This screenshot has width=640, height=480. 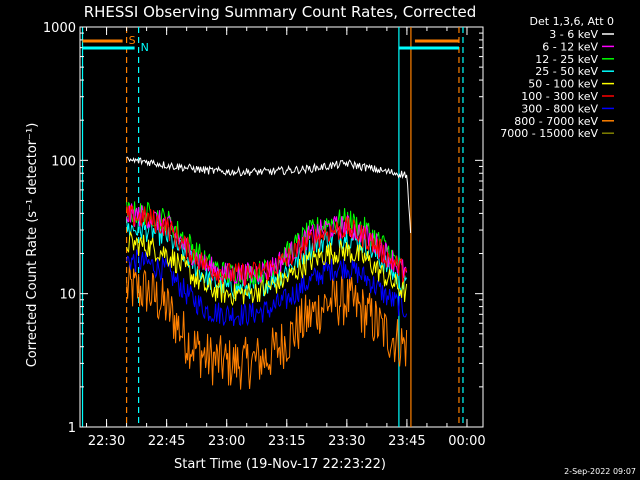 I want to click on y-tick-label: 100, so click(x=63, y=161).